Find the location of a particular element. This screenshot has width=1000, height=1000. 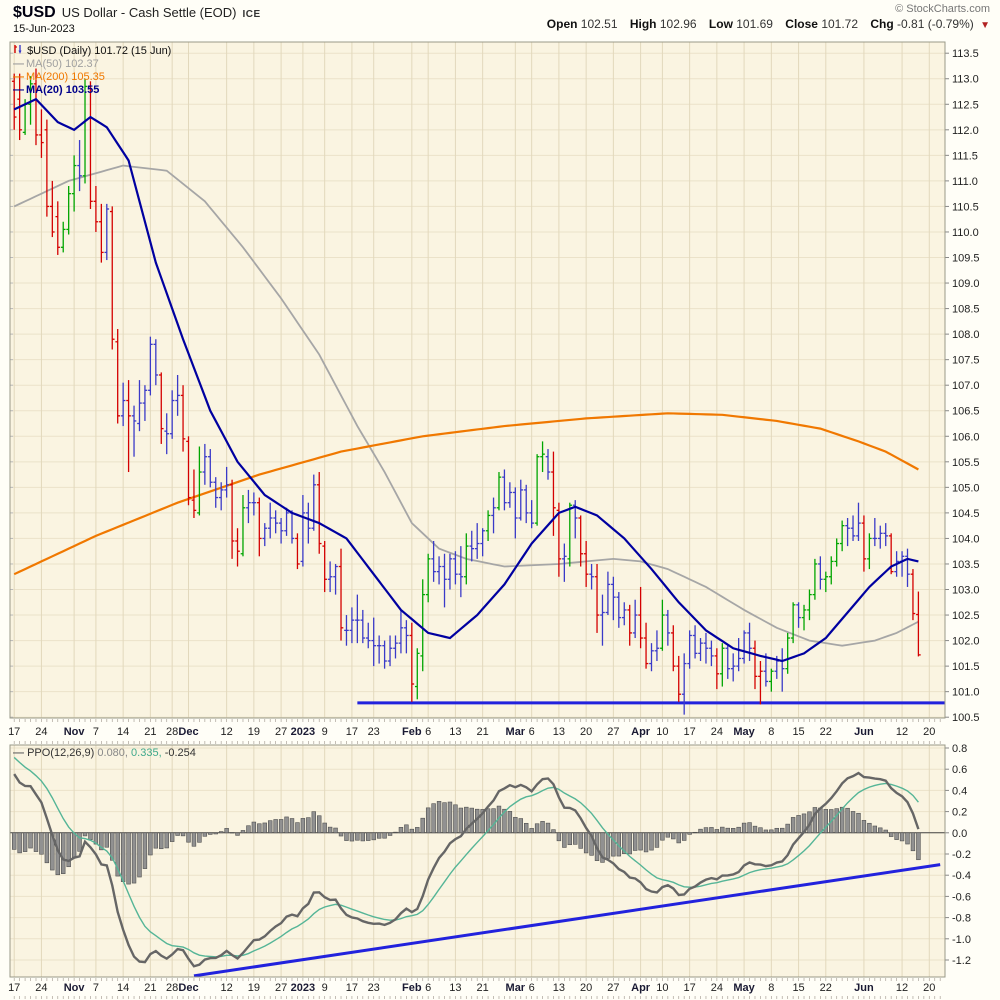

svg-text: 14 is located at coordinates (123, 988).